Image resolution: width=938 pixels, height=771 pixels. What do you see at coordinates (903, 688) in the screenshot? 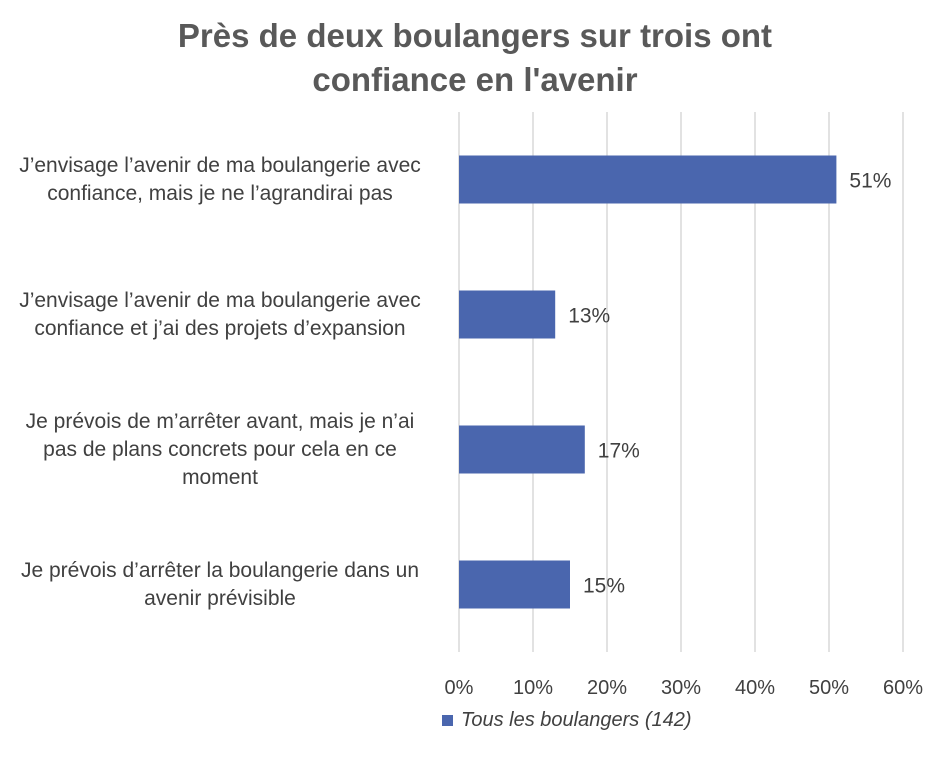
I see `x-tick-label: 60%` at bounding box center [903, 688].